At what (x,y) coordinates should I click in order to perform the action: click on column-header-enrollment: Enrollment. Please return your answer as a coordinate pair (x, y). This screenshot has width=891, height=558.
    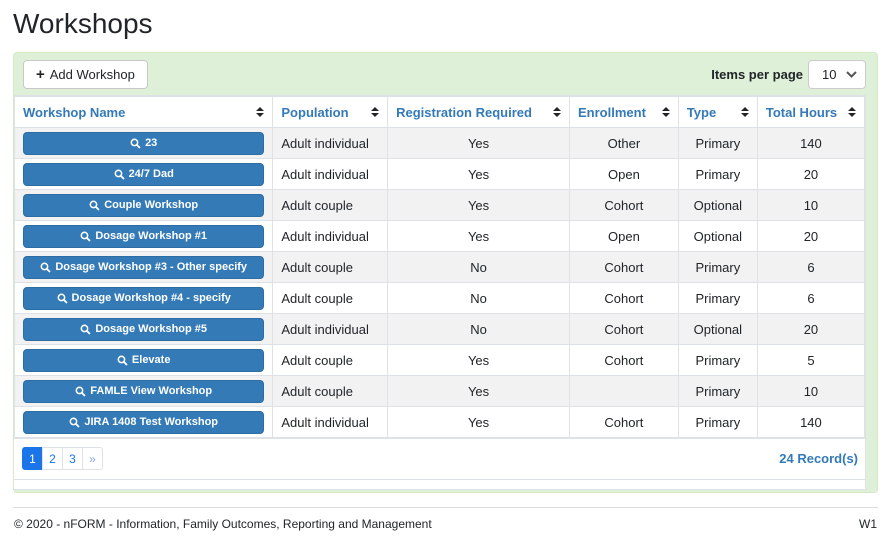
    Looking at the image, I should click on (624, 112).